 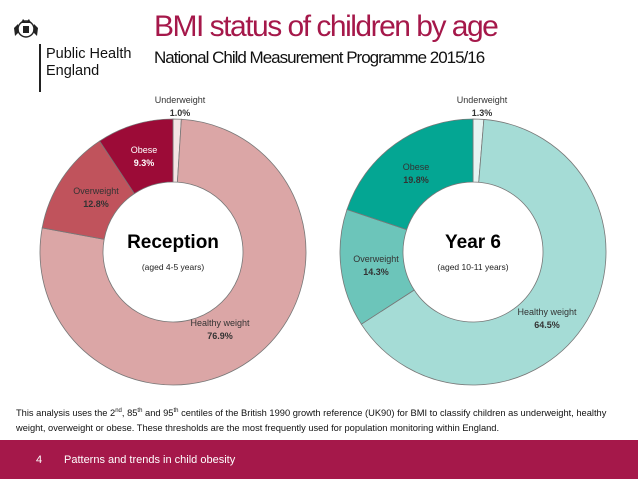 What do you see at coordinates (89, 62) in the screenshot?
I see `organisation-name: Public Health England` at bounding box center [89, 62].